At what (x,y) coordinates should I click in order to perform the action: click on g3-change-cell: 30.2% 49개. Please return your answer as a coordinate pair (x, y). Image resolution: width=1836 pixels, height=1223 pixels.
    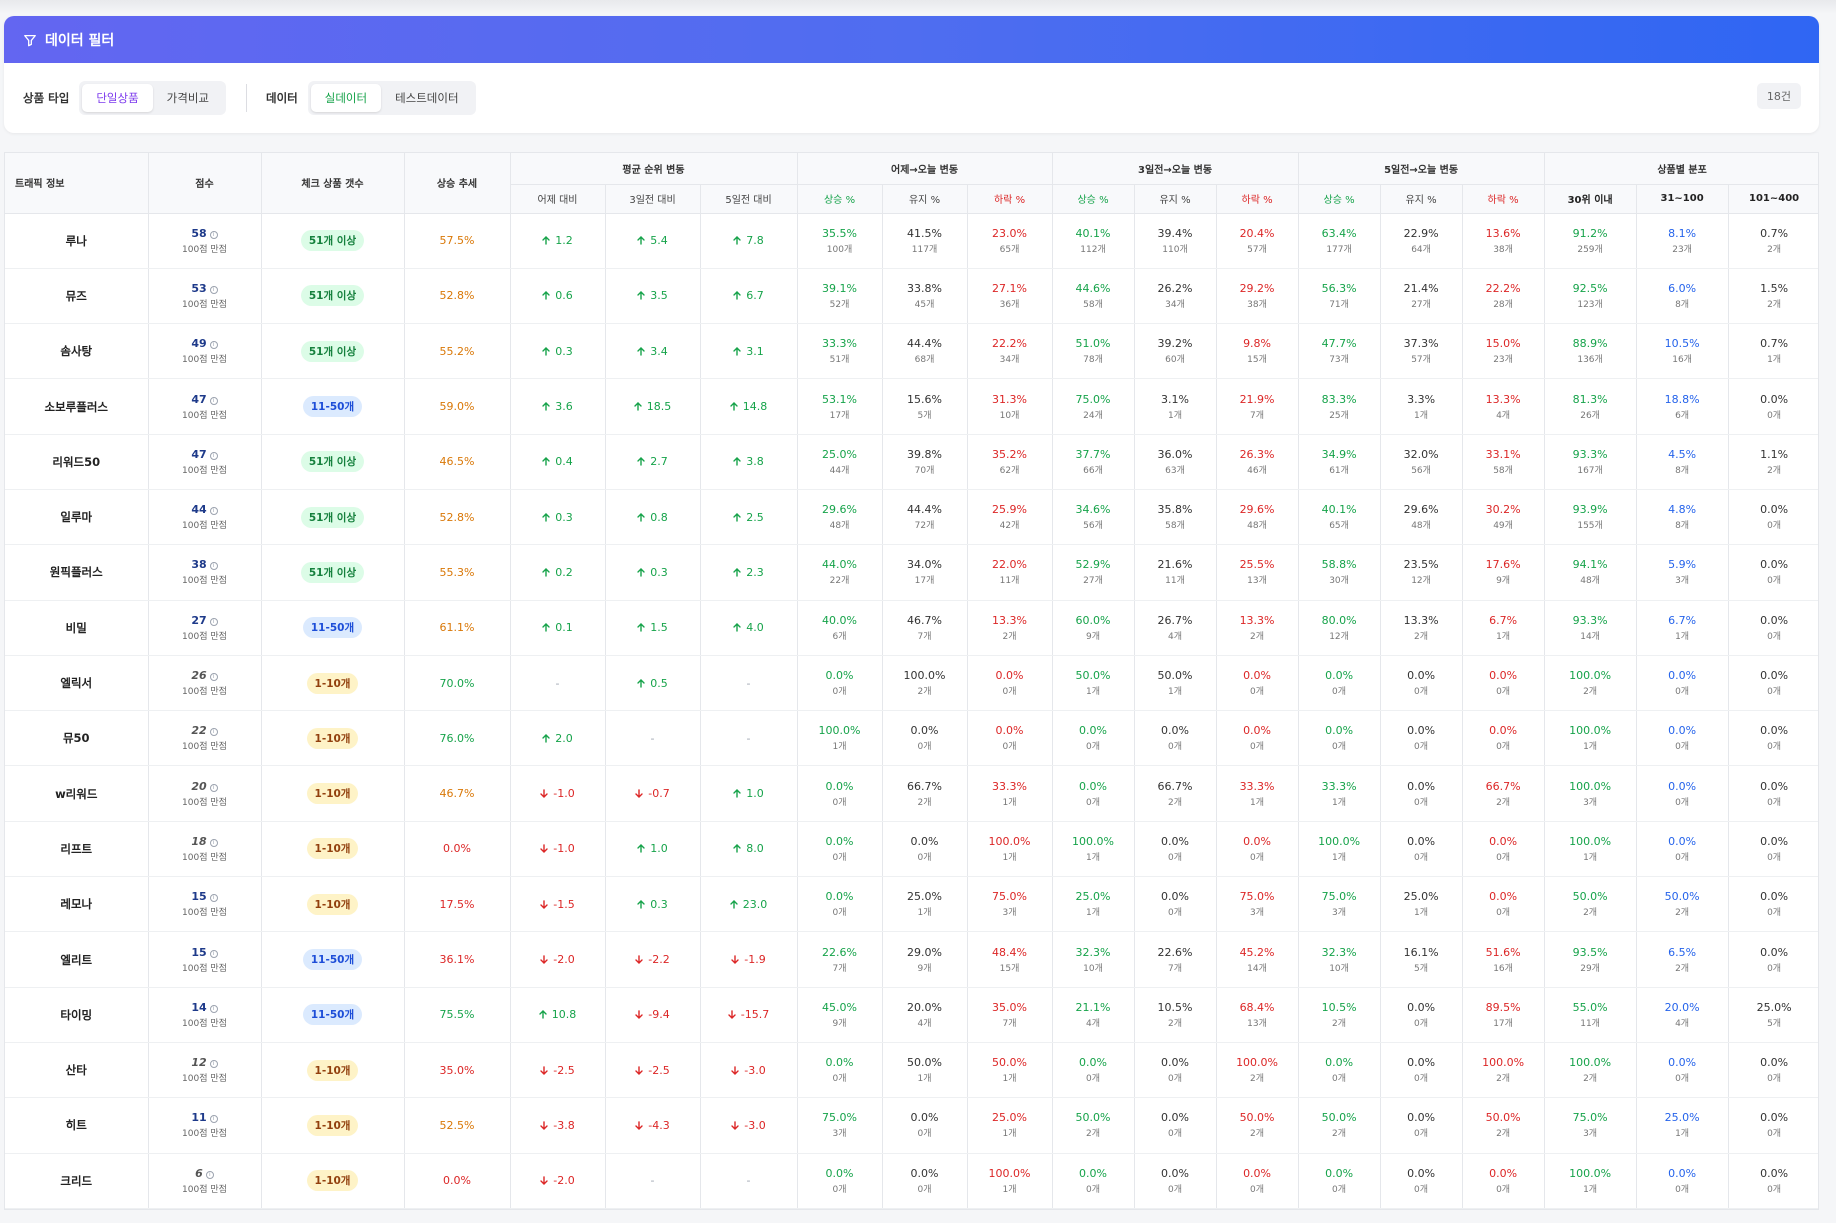
    Looking at the image, I should click on (1503, 517).